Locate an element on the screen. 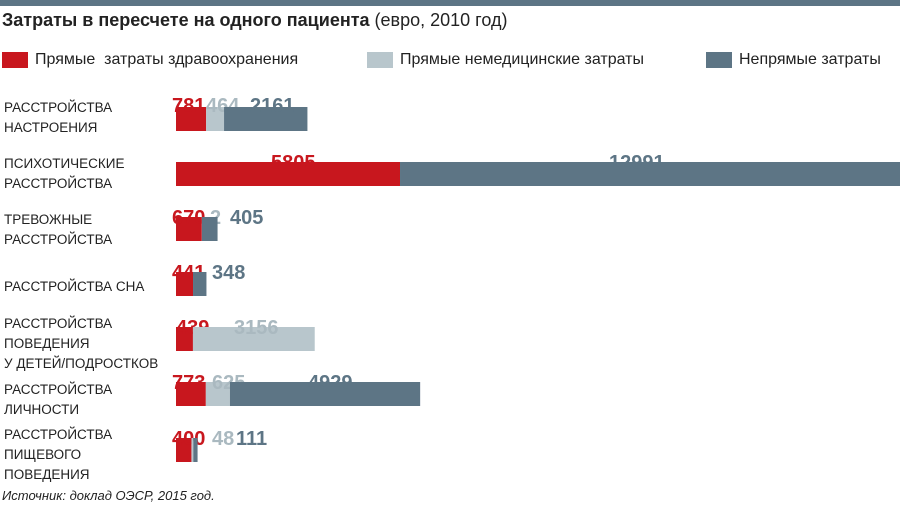  value-label: 670 is located at coordinates (188, 218).